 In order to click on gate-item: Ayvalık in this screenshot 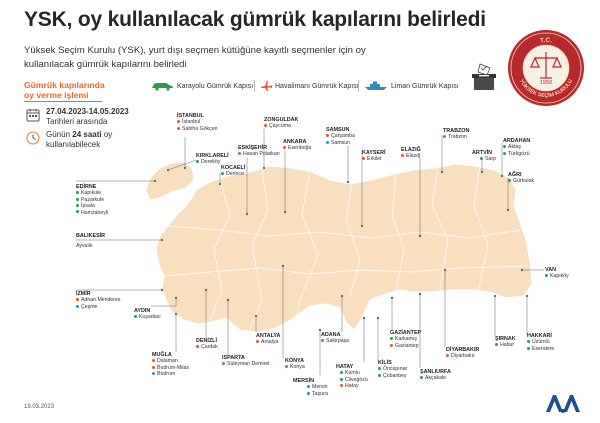, I will do `click(90, 246)`.